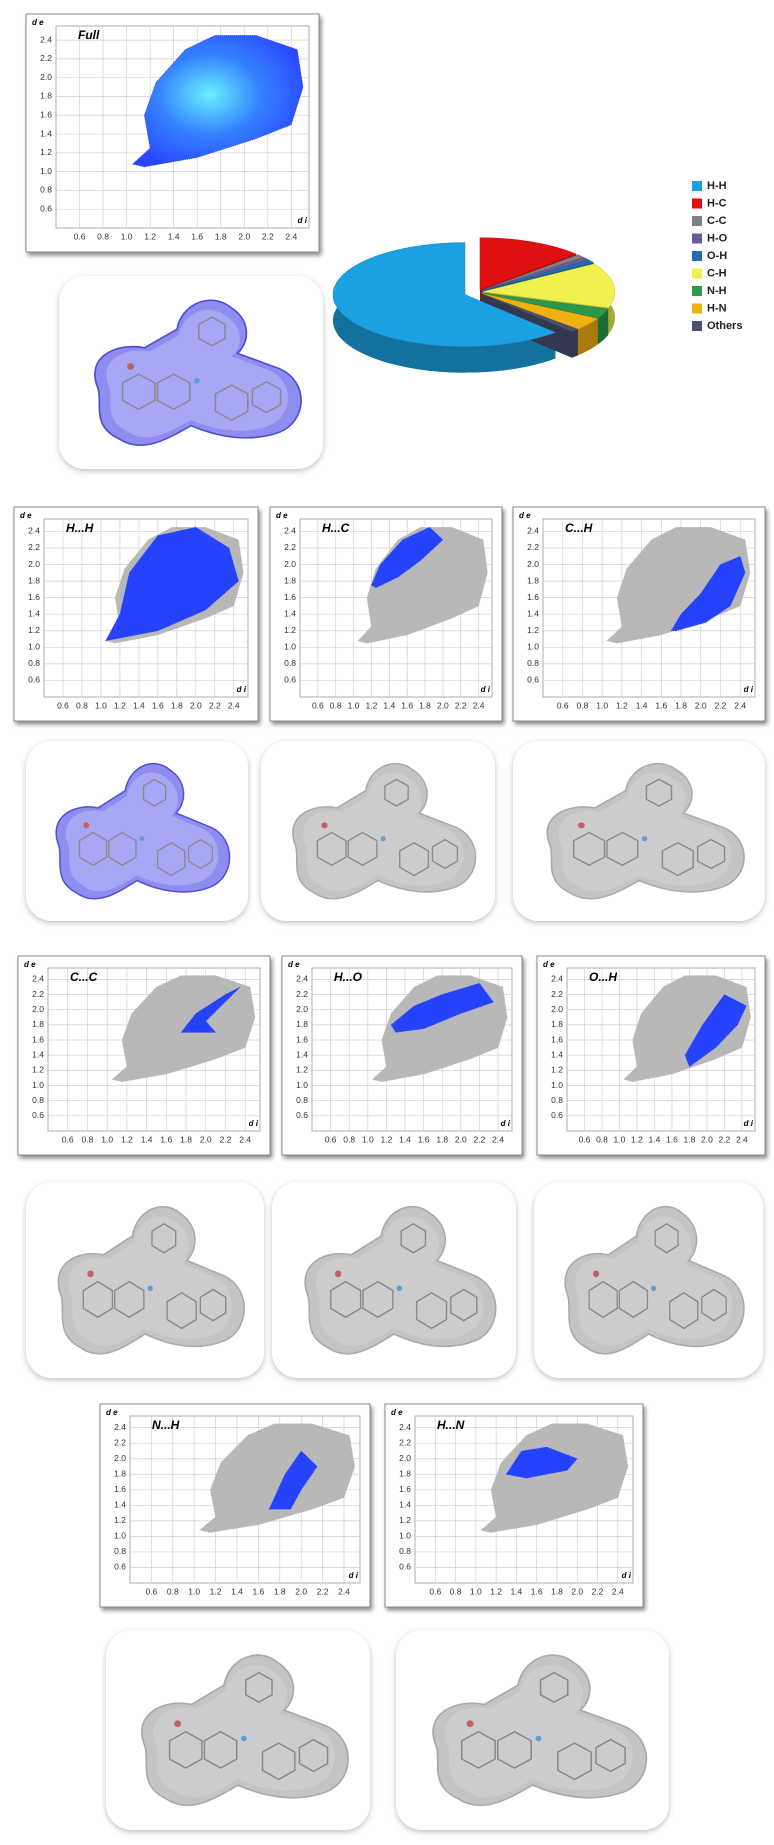 The width and height of the screenshot is (774, 1845). I want to click on y-axis-label: d e, so click(294, 964).